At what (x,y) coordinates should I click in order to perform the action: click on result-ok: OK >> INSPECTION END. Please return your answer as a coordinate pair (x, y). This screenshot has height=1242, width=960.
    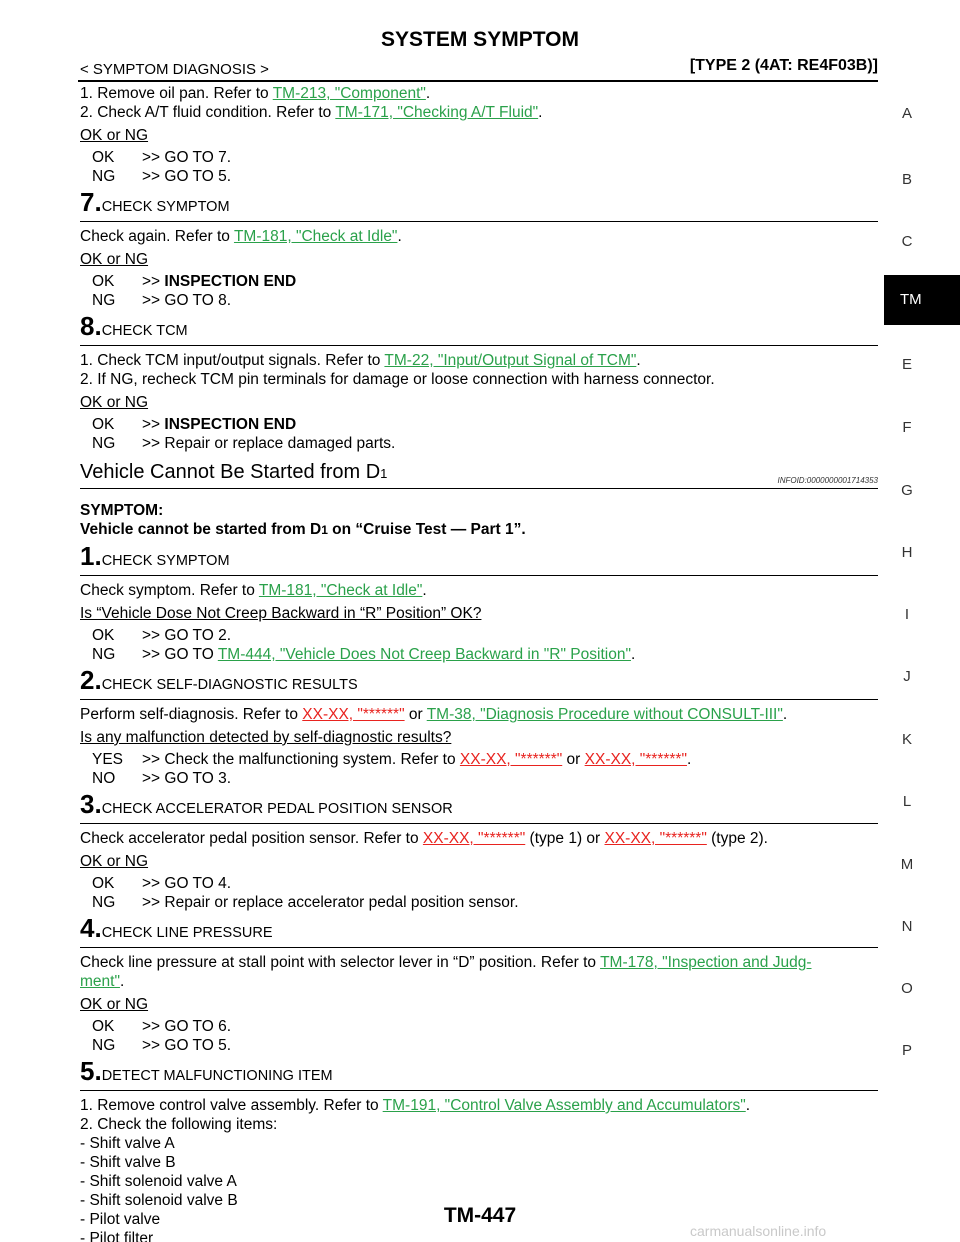
    Looking at the image, I should click on (479, 424).